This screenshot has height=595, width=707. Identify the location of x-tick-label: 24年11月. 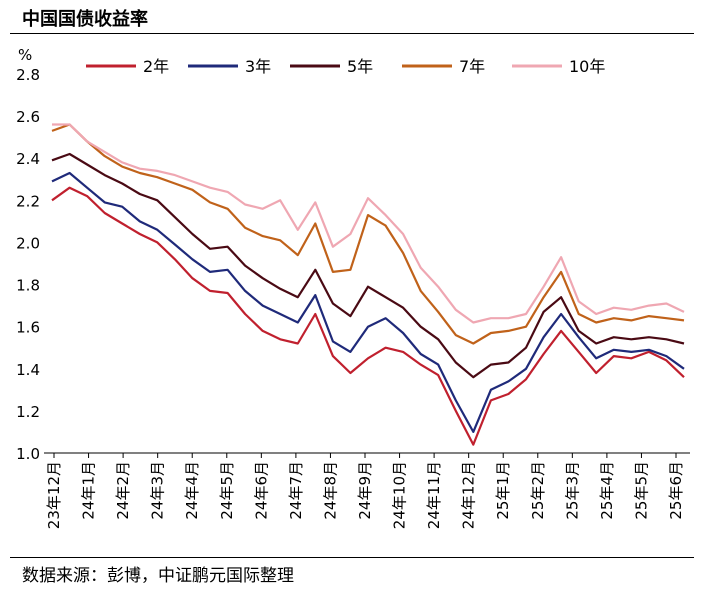
(434, 495).